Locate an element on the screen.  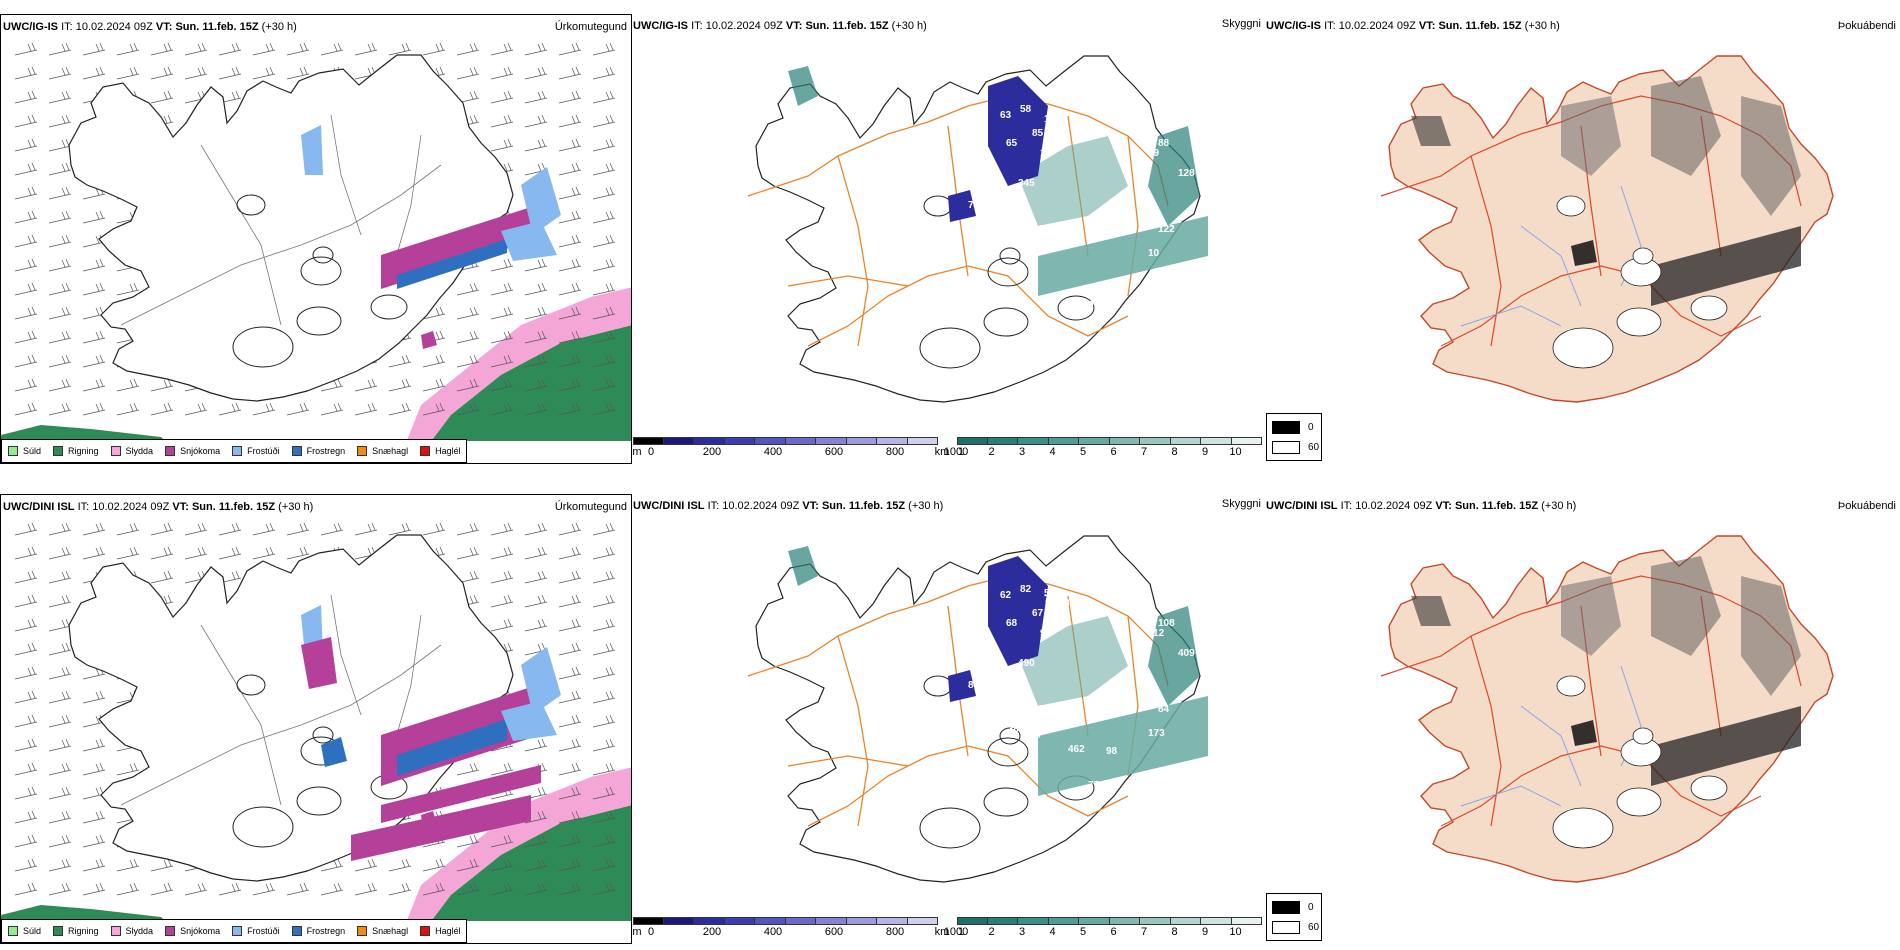
freezing-rain-area is located at coordinates (452, 747).